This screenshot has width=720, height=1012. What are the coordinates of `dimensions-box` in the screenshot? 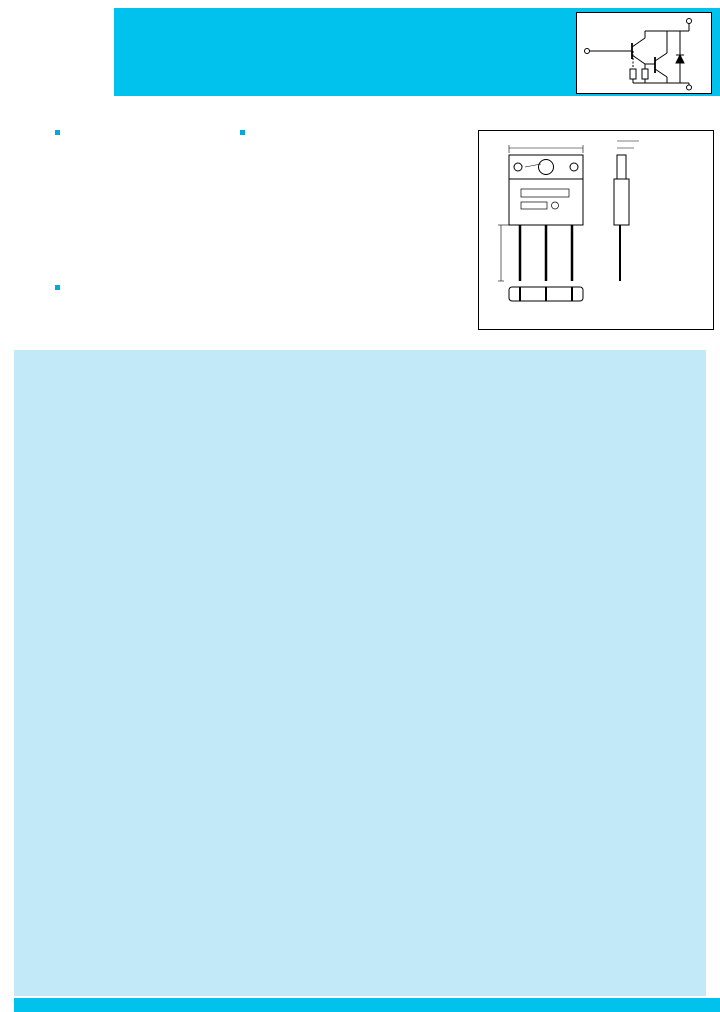 It's located at (596, 230).